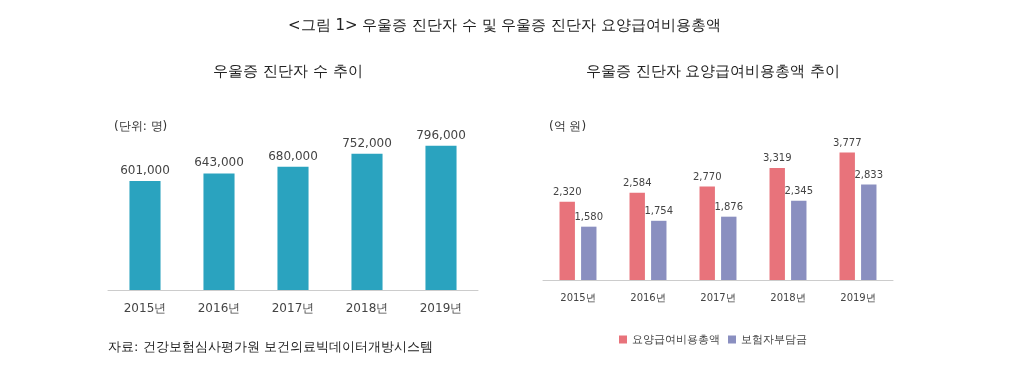  I want to click on legend-label: 요양급여비용총액, so click(676, 339).